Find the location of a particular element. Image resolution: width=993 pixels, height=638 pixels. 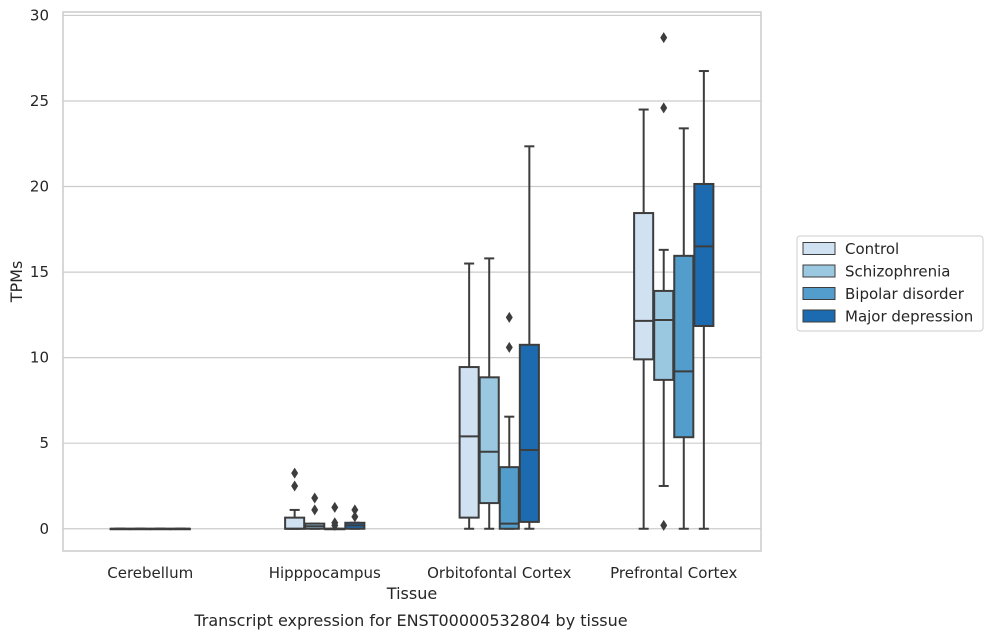

y-tick-labels: 0 5 10 15 20 25 30 is located at coordinates (39, 271).